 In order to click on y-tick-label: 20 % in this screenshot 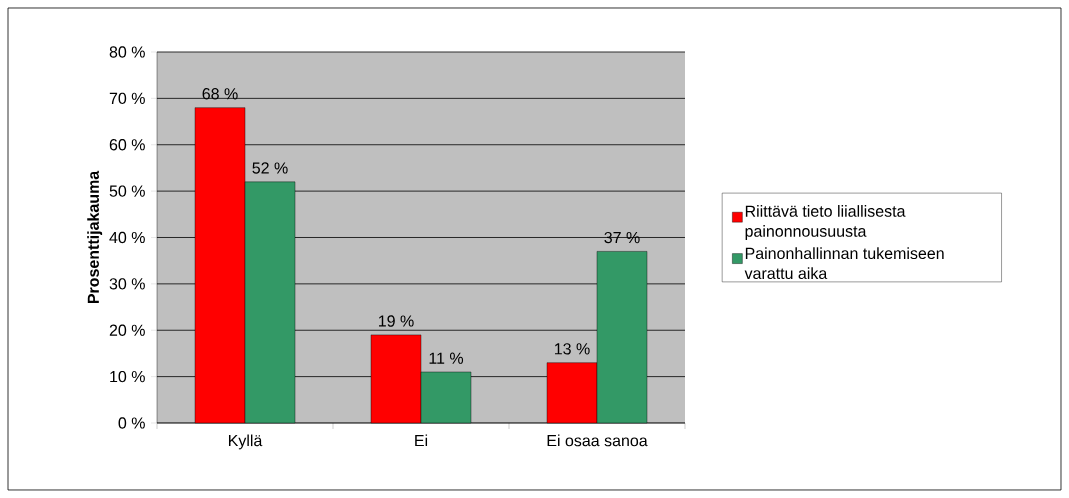, I will do `click(127, 330)`.